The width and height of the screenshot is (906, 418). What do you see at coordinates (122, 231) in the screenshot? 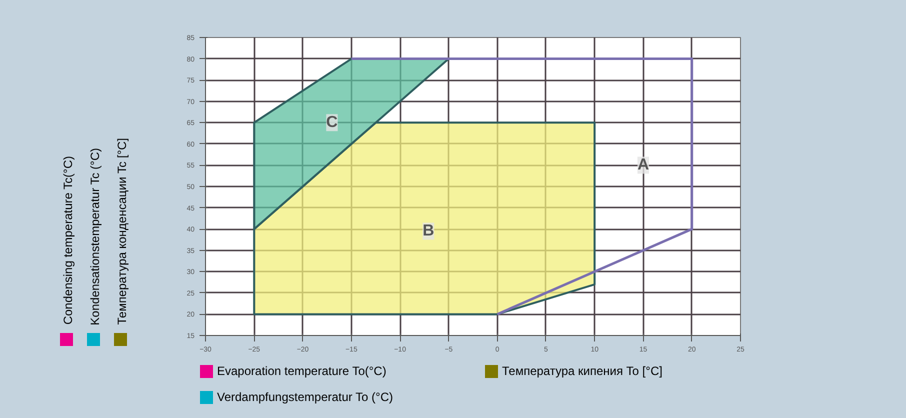
I see `text: Температура конденсации Tc [°C]` at bounding box center [122, 231].